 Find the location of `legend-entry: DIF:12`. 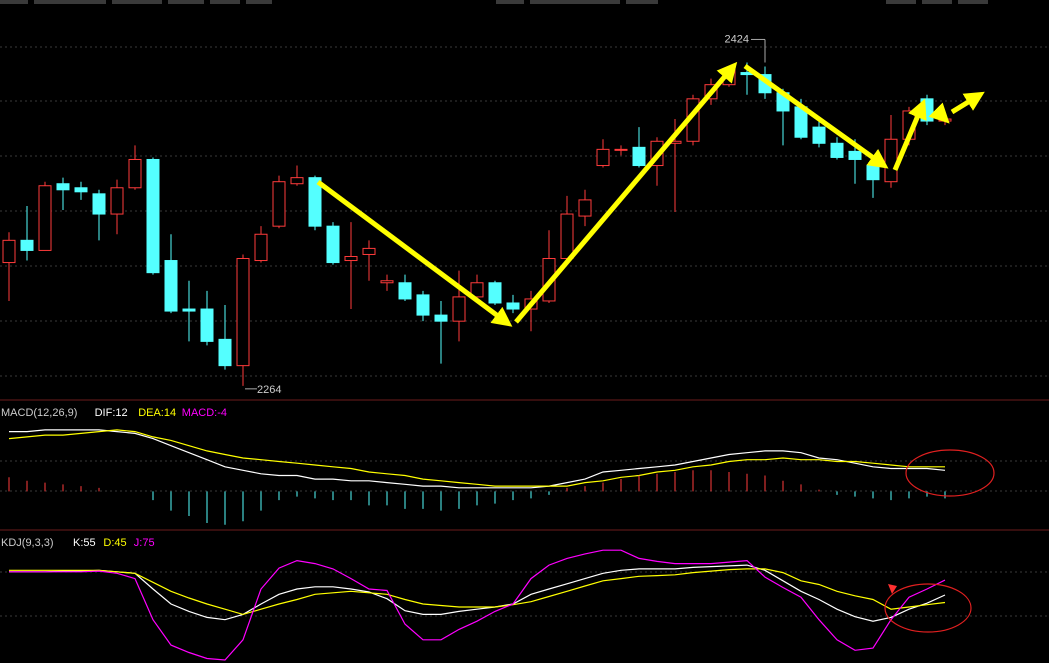

legend-entry: DIF:12 is located at coordinates (111, 413).